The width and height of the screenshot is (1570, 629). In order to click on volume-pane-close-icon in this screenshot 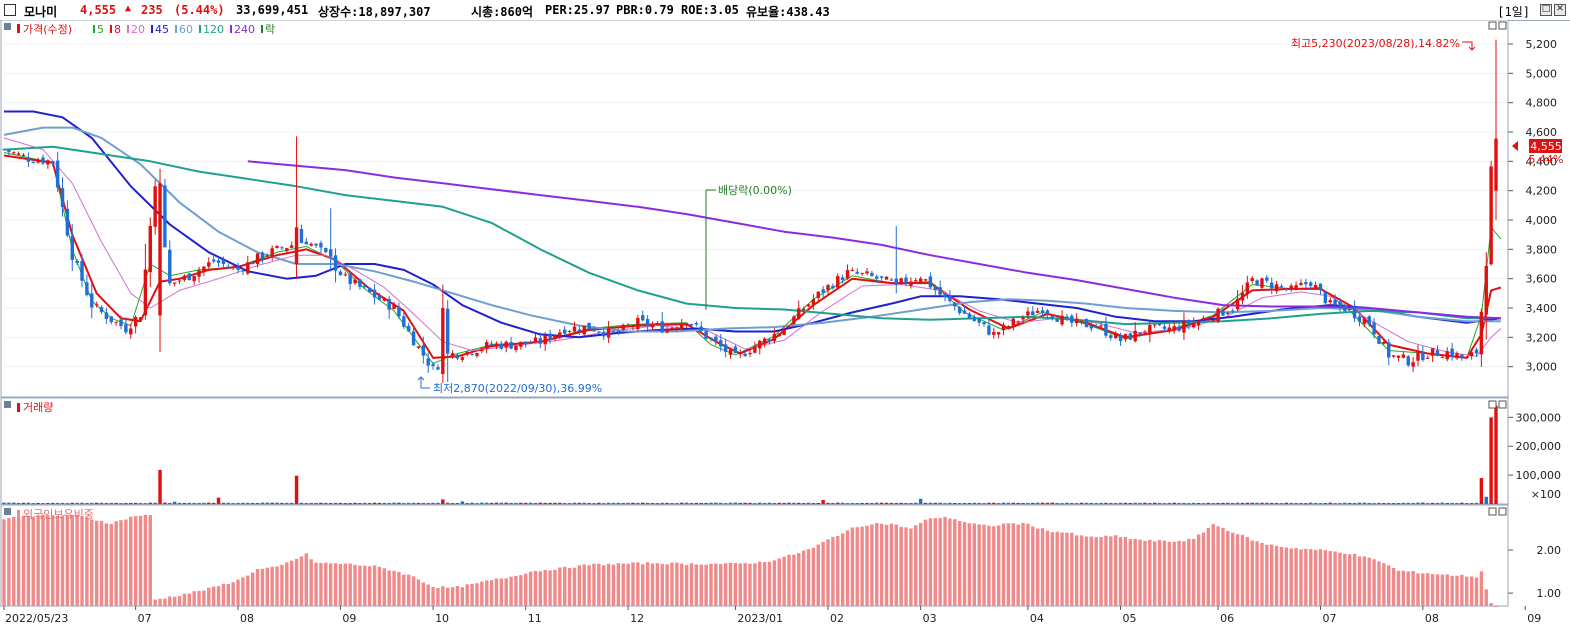, I will do `click(1502, 404)`.